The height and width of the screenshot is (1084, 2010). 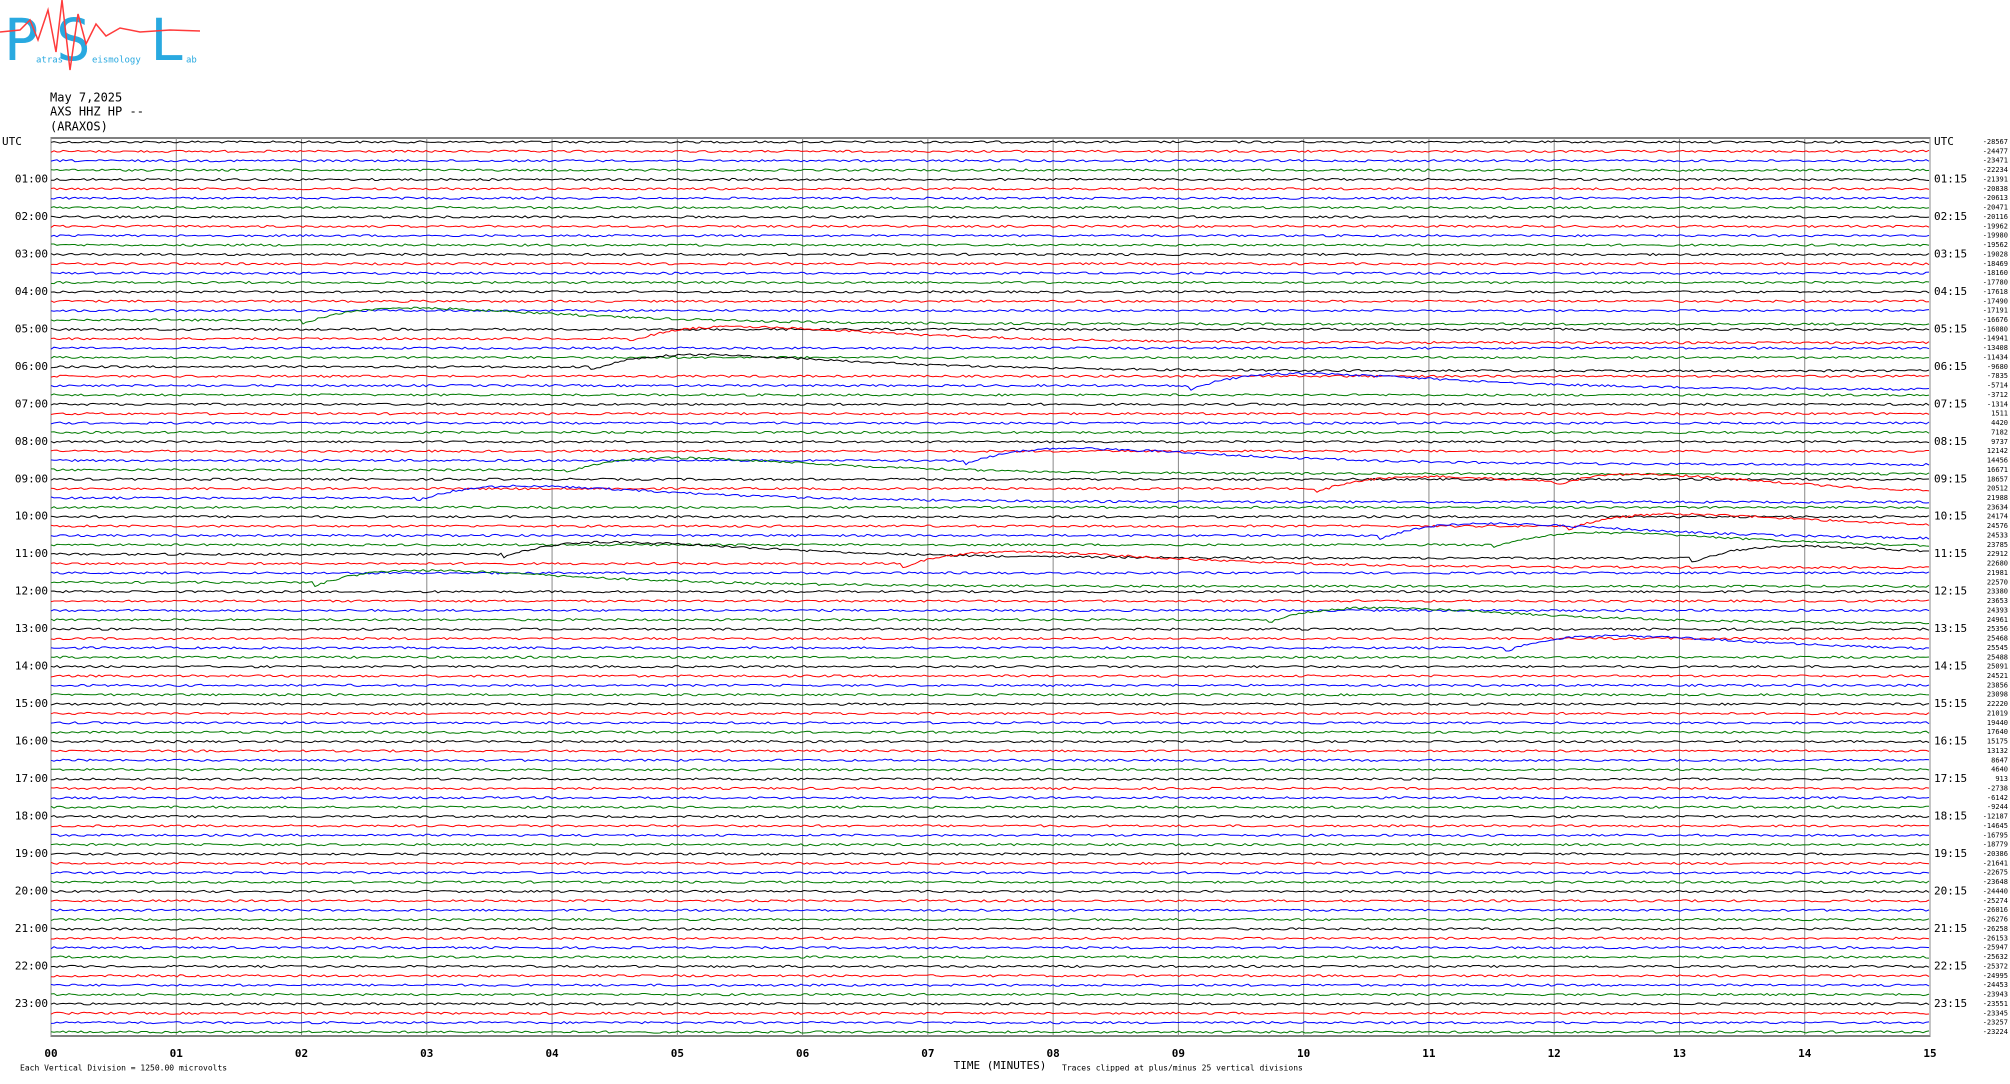 What do you see at coordinates (1995, 957) in the screenshot?
I see `trace-offset: -25632` at bounding box center [1995, 957].